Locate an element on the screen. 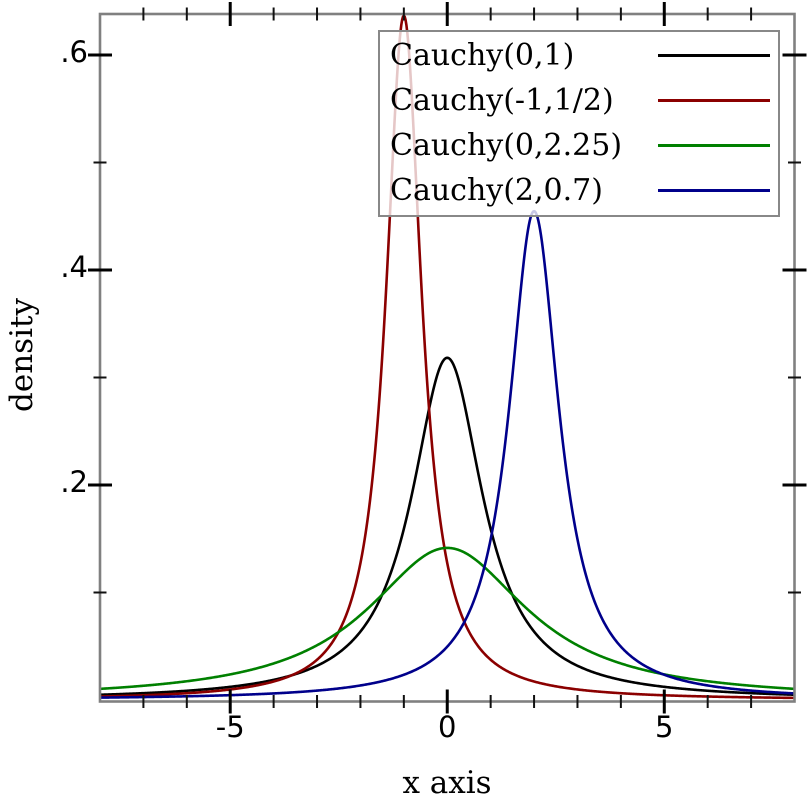 Image resolution: width=812 pixels, height=812 pixels. x-tick-label: -5 is located at coordinates (230, 727).